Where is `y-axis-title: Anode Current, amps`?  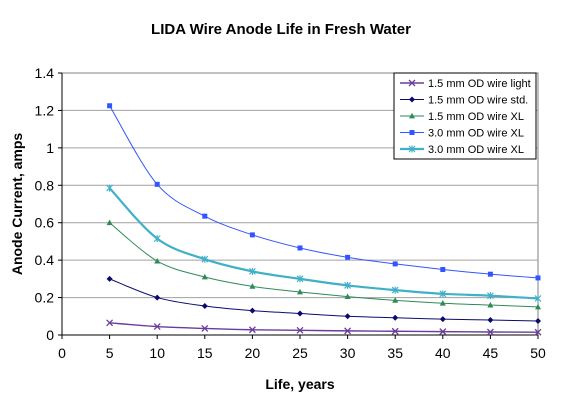
y-axis-title: Anode Current, amps is located at coordinates (17, 204).